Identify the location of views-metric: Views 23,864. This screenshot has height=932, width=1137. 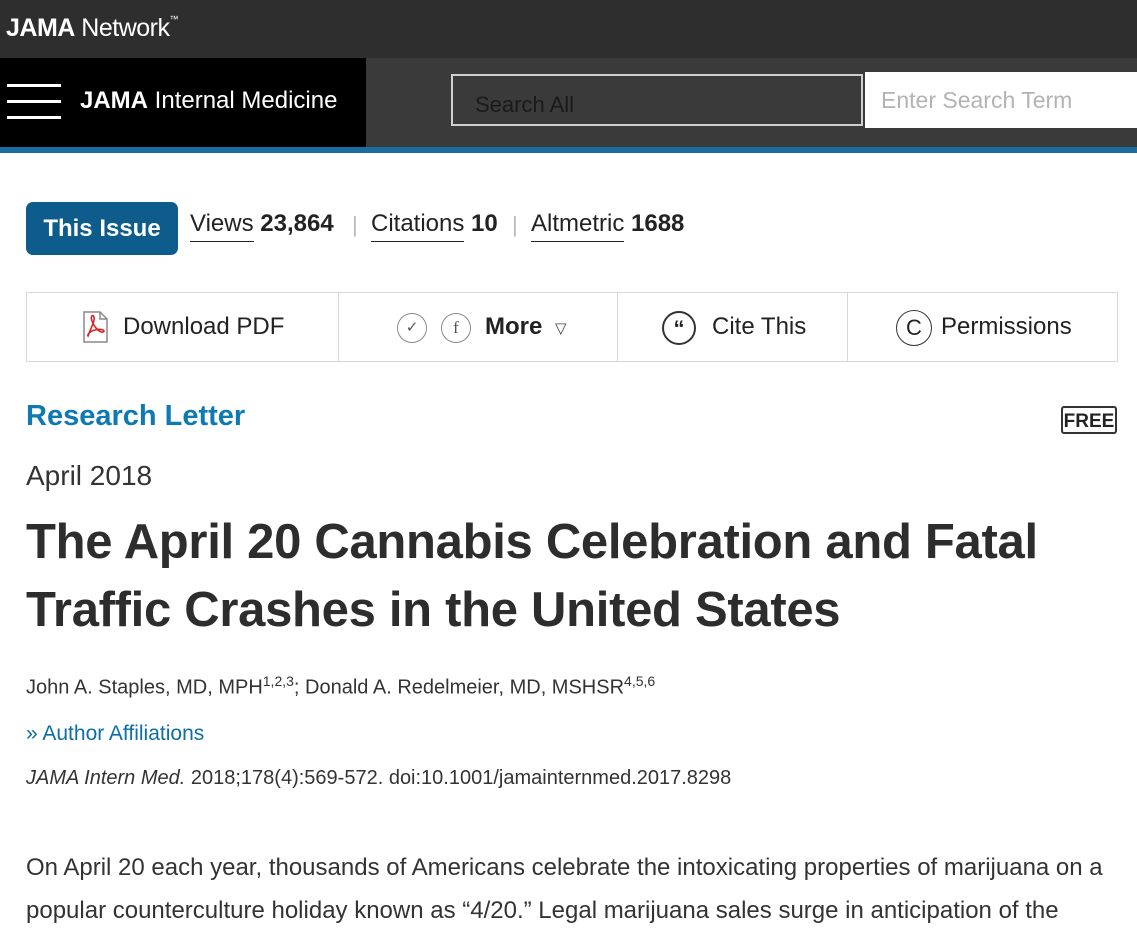
(262, 226).